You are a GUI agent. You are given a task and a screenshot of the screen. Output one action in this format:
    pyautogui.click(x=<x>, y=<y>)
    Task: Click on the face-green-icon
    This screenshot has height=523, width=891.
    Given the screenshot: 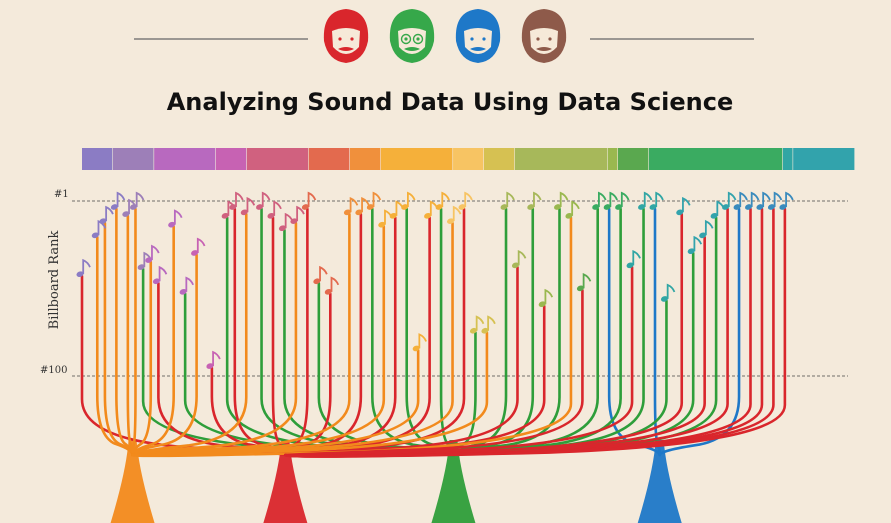 What is the action you would take?
    pyautogui.click(x=412, y=36)
    